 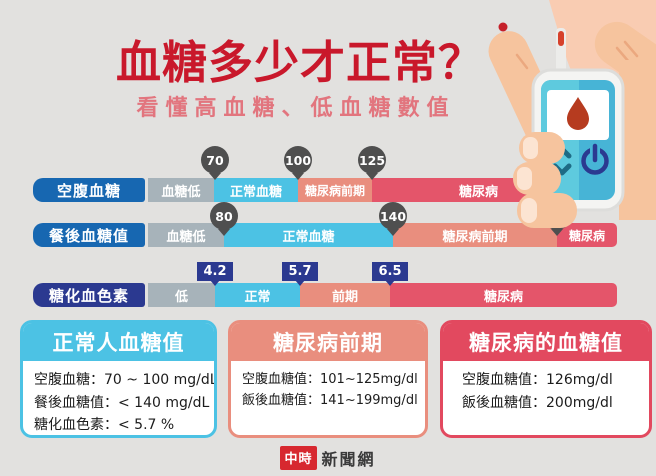 I want to click on card-line: 飯後血糖值：141~199mg/dl, so click(x=330, y=401).